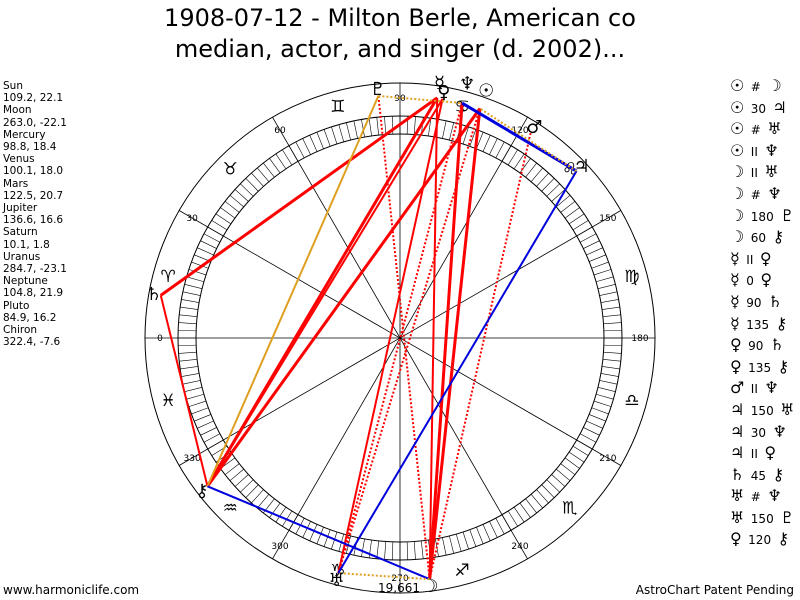  Describe the element at coordinates (33, 293) in the screenshot. I see `planet-coords: 104.8, 21.9` at that location.